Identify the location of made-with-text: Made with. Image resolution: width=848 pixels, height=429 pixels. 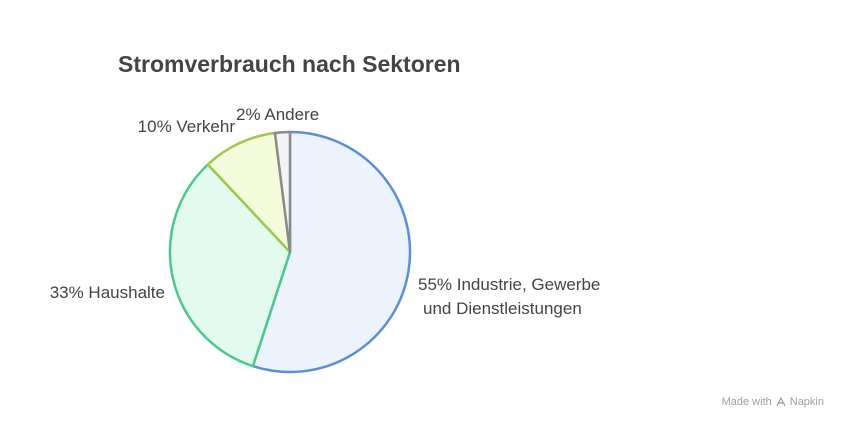
(746, 402).